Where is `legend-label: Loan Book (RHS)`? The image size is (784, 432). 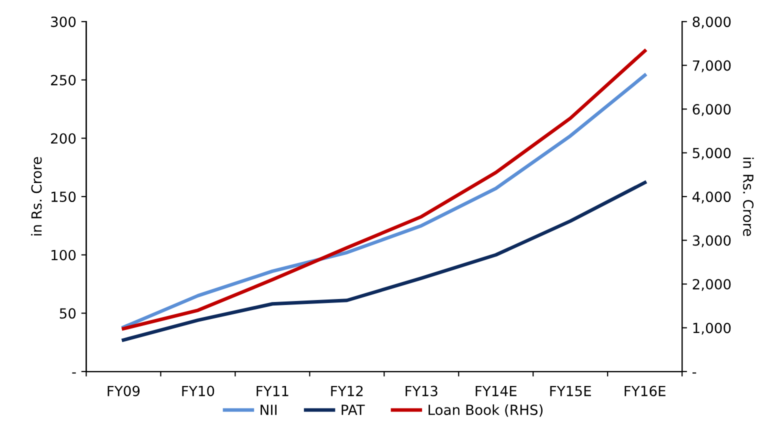
legend-label: Loan Book (RHS) is located at coordinates (485, 410).